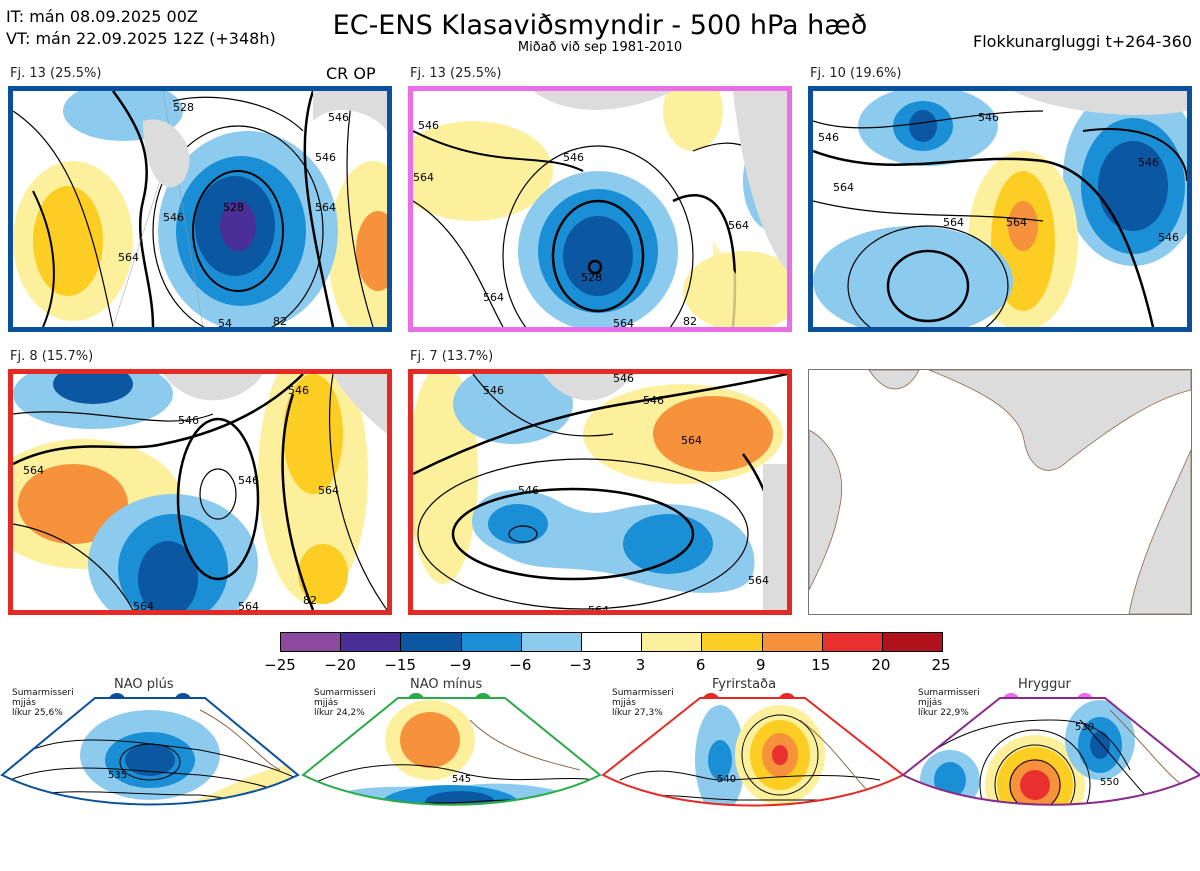 Image resolution: width=1200 pixels, height=871 pixels. Describe the element at coordinates (1109, 782) in the screenshot. I see `contour-label: 550` at that location.